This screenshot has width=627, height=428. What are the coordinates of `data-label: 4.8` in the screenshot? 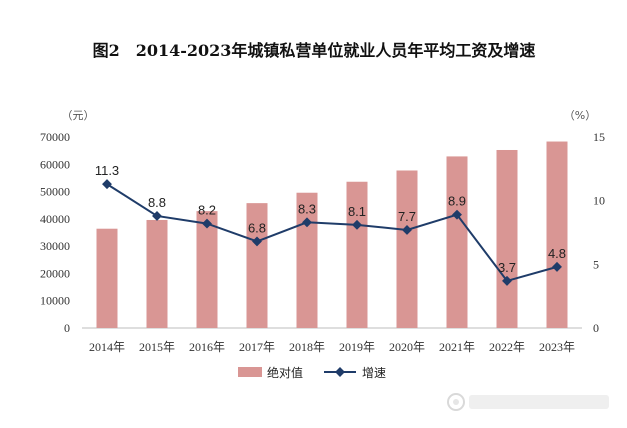 It's located at (557, 253).